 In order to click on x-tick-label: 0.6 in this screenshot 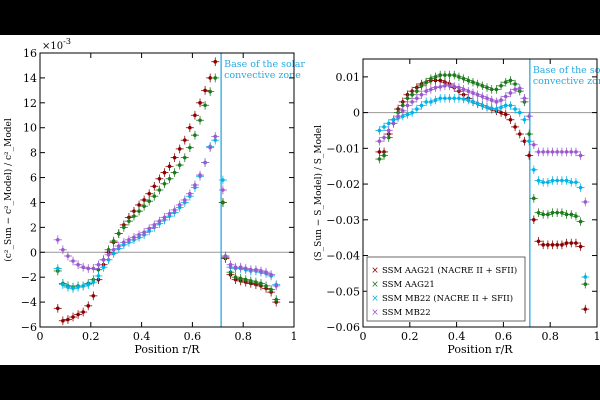, I will do `click(504, 336)`.